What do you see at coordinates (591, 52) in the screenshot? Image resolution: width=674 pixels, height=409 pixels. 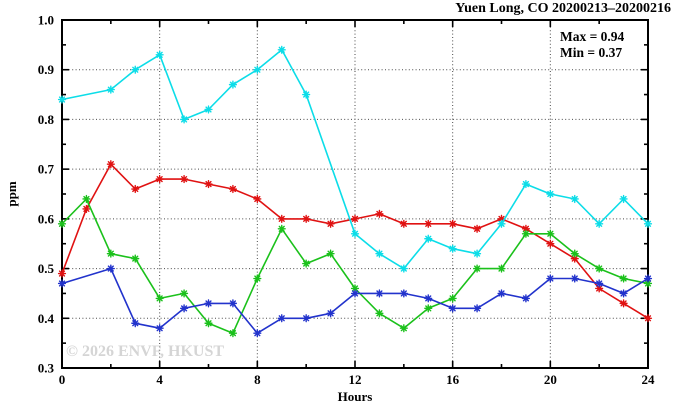 I see `stat-min-label: Min = 0.37` at bounding box center [591, 52].